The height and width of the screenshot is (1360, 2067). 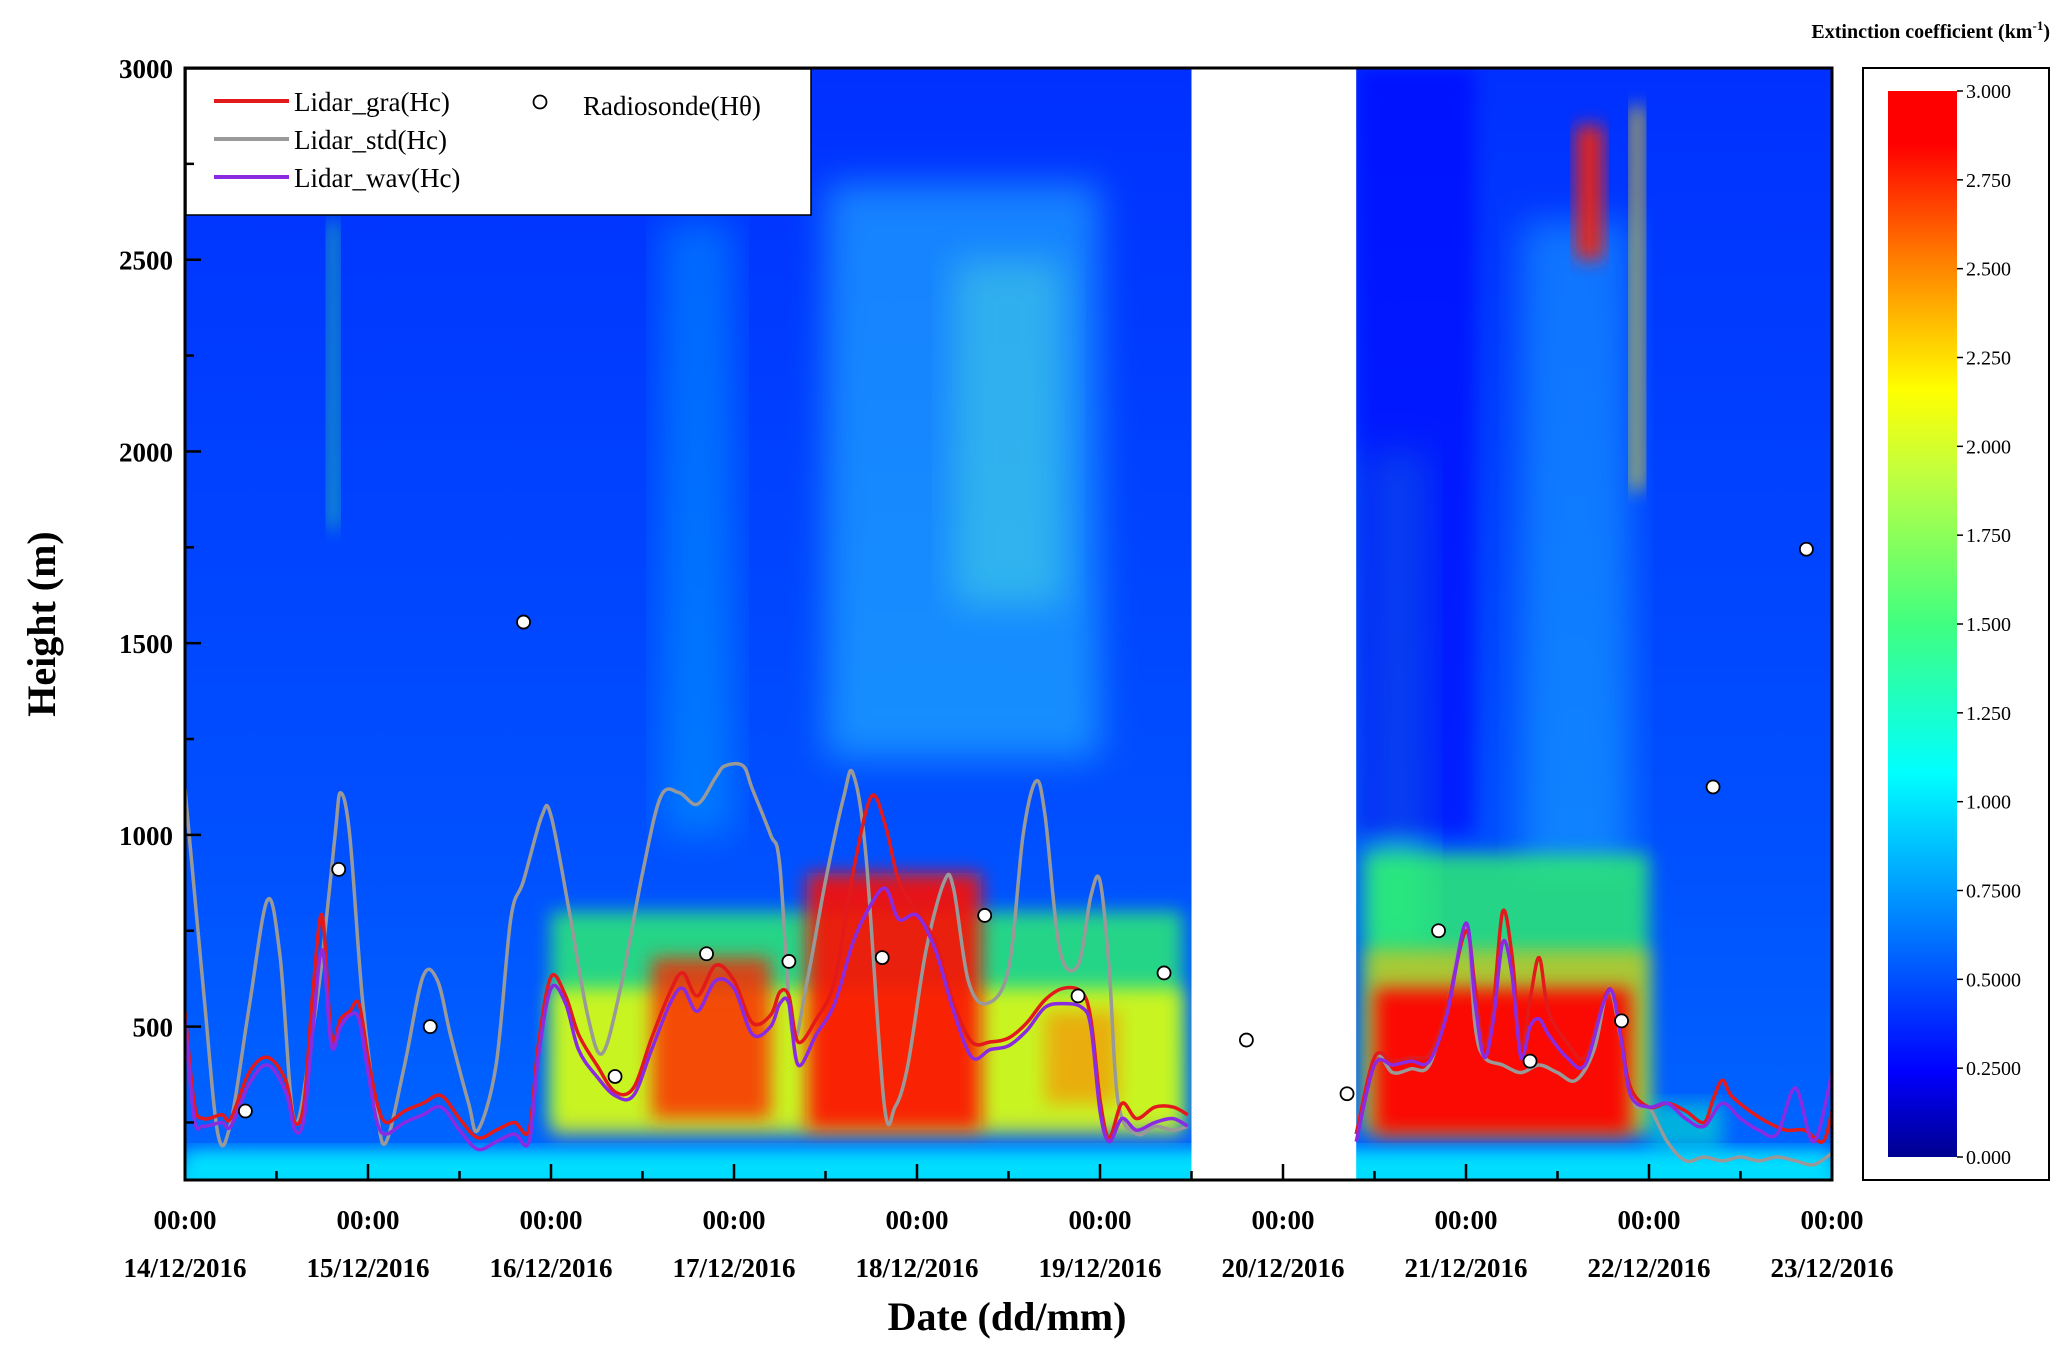 What do you see at coordinates (146, 261) in the screenshot?
I see `y-tick-label: 2500` at bounding box center [146, 261].